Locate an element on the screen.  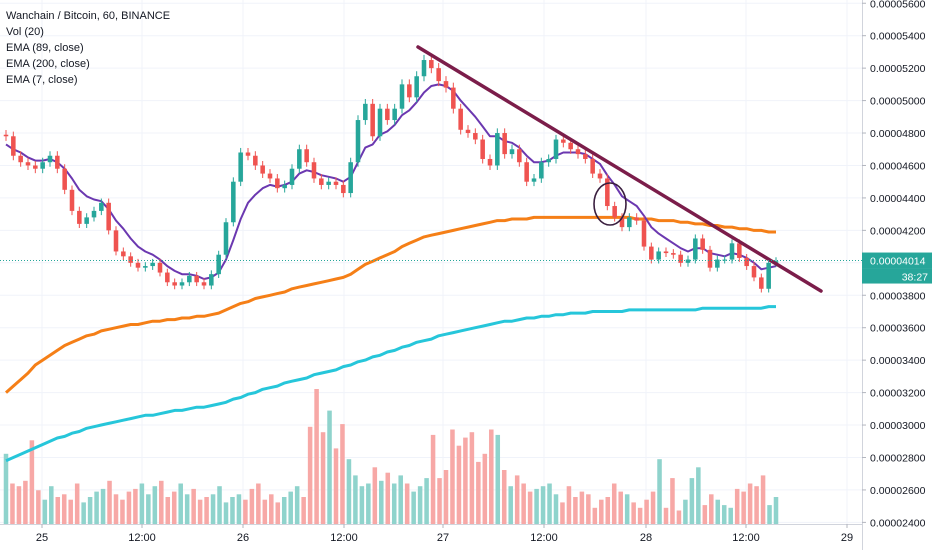
price-tick-label: 0.00005000 is located at coordinates (898, 102).